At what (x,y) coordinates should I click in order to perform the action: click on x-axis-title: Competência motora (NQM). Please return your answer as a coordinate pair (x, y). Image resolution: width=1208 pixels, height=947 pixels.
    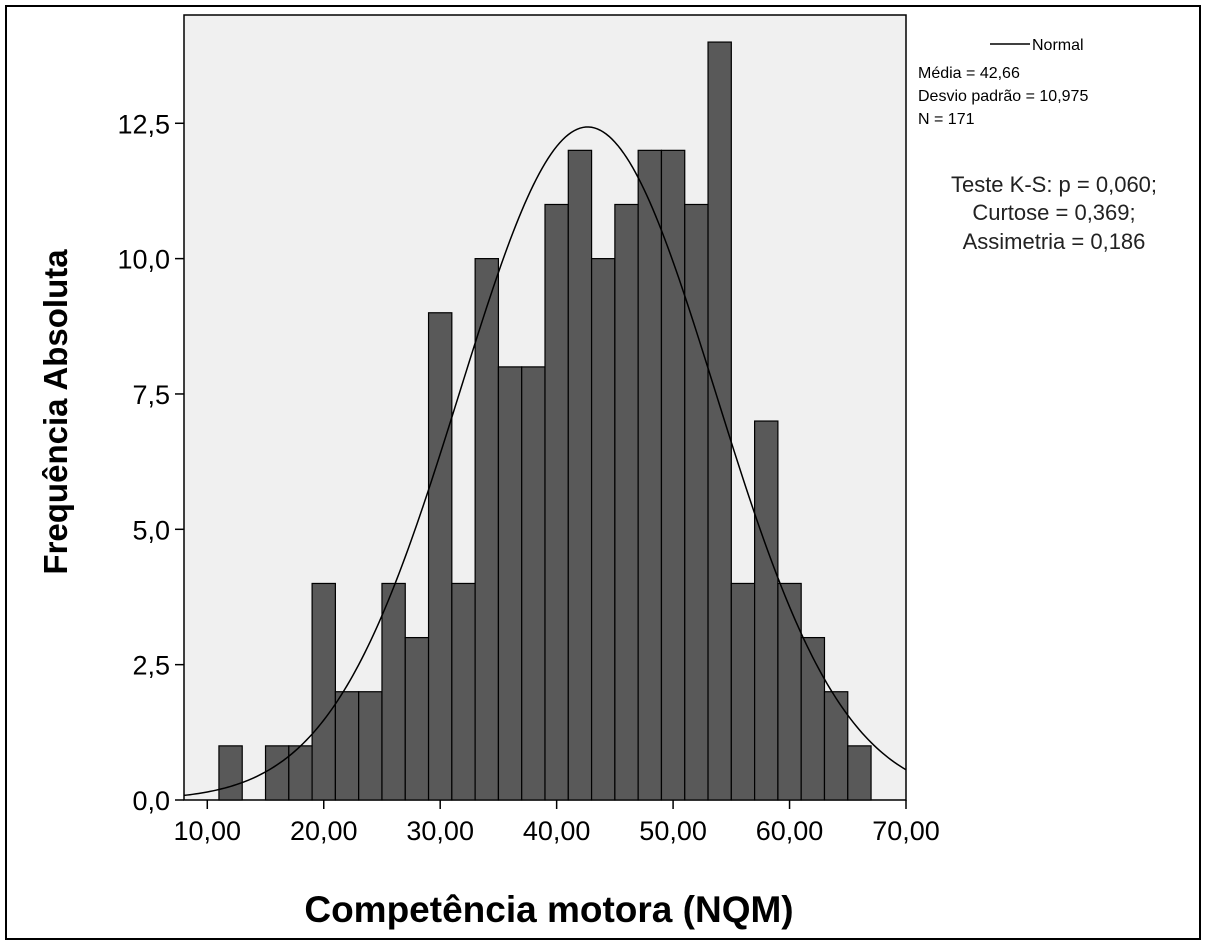
    Looking at the image, I should click on (548, 909).